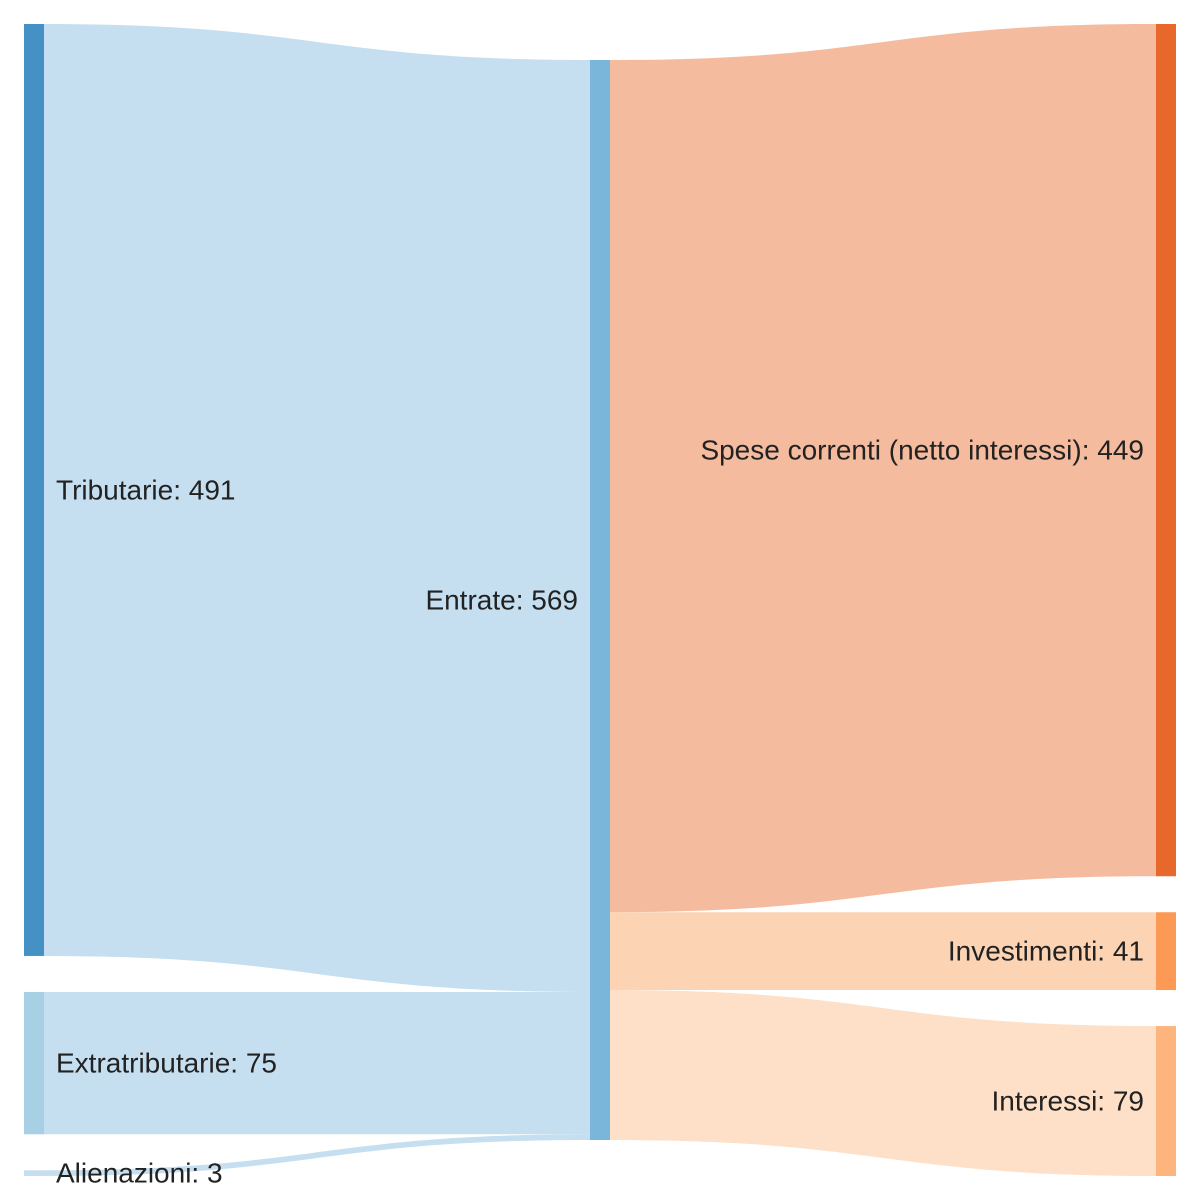 This screenshot has height=1200, width=1200. Describe the element at coordinates (34, 1173) in the screenshot. I see `node-alienazioni` at that location.